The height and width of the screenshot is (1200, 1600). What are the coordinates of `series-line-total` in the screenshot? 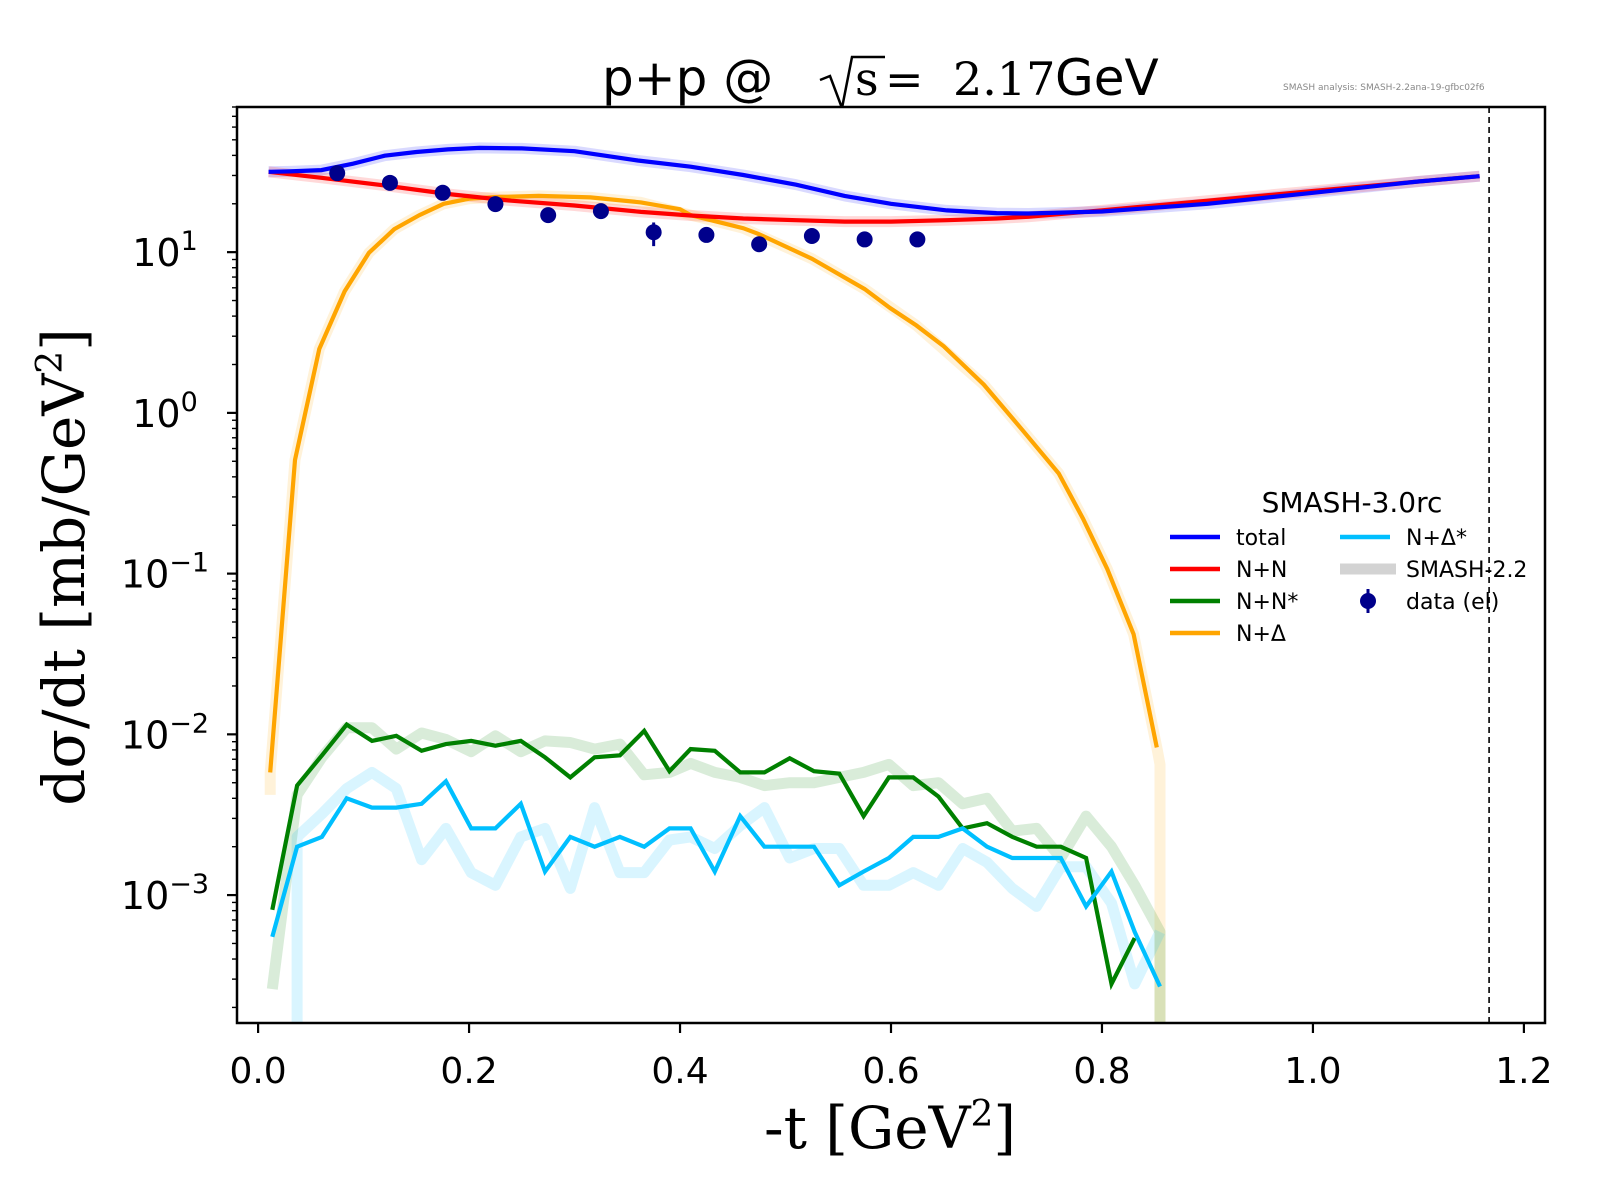 It's located at (874, 180).